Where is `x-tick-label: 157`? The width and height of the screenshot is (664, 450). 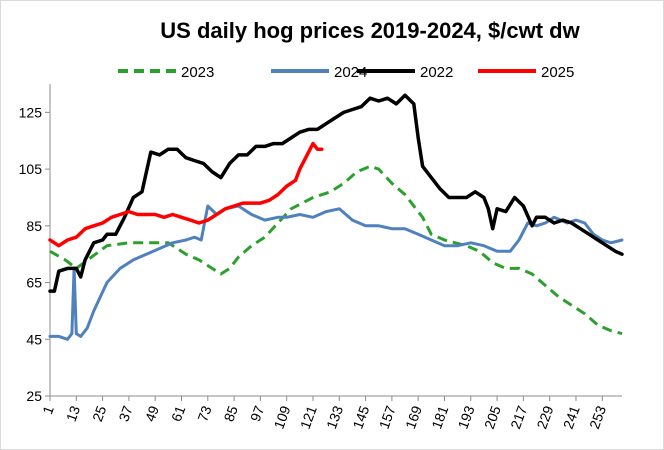
x-tick-label: 157 is located at coordinates (387, 417).